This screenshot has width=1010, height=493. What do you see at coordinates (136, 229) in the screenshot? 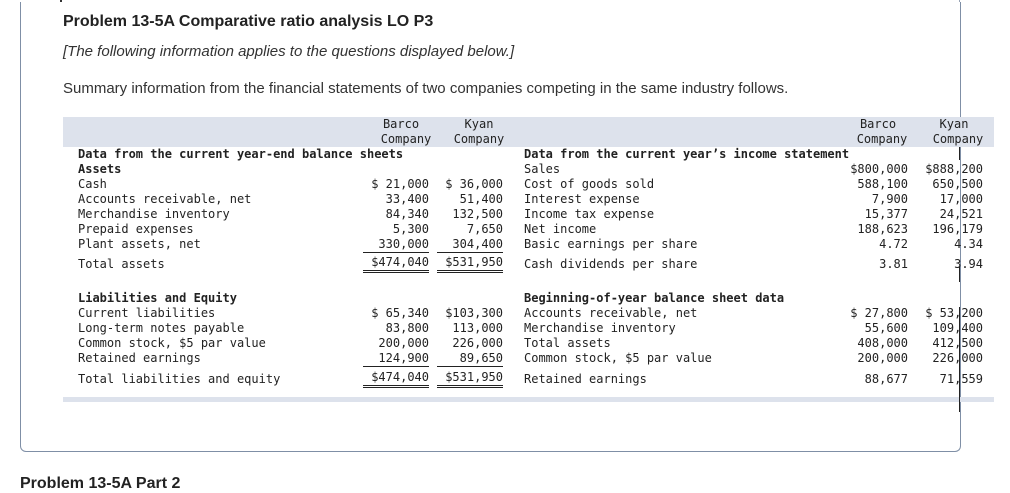
I see `asset-label: Prepaid expenses` at bounding box center [136, 229].